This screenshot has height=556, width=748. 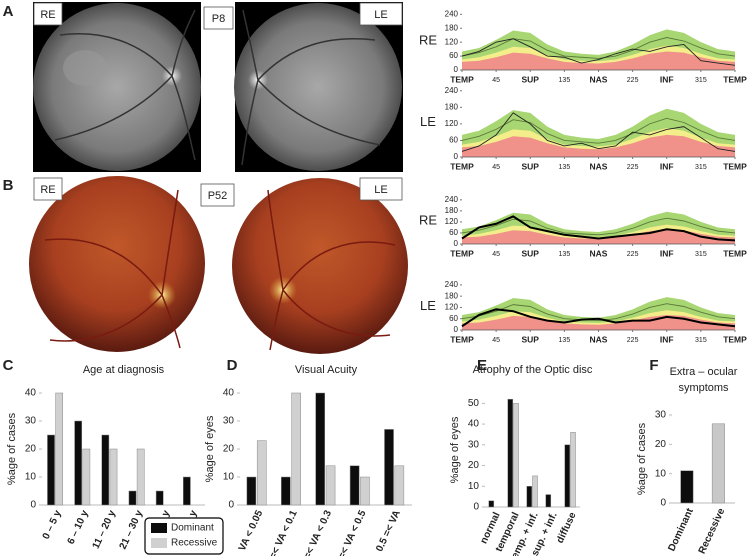 I want to click on x-tick-label: 45, so click(x=496, y=167).